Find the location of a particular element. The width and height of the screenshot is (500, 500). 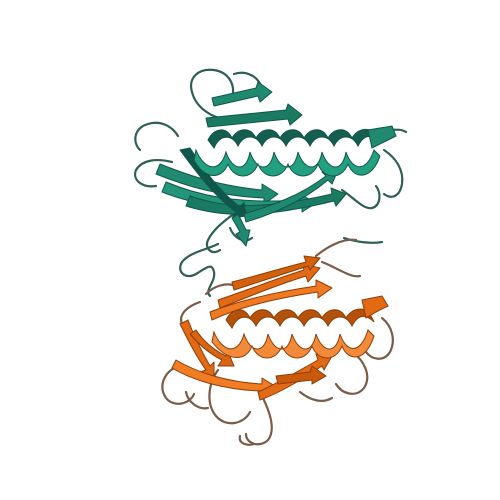

chain-a-helix-front is located at coordinates (287, 162).